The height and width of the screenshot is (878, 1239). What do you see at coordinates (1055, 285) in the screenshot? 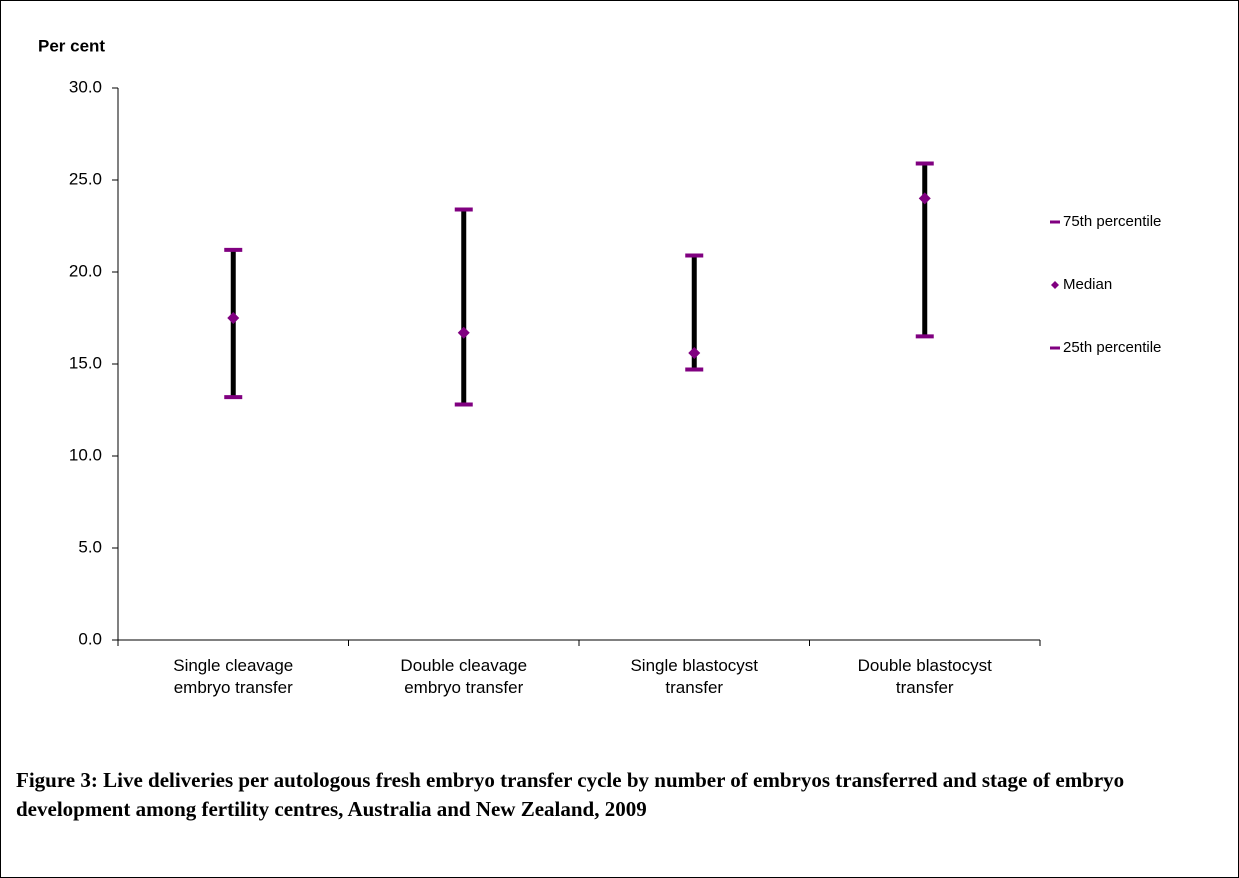
I see `legend-marker` at bounding box center [1055, 285].